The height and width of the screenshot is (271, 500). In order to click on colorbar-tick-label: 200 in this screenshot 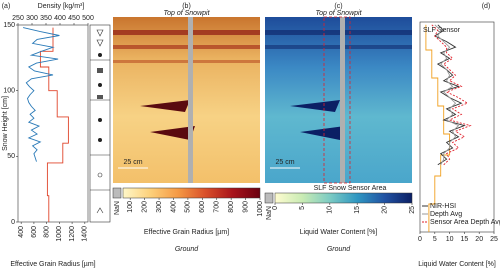, I will do `click(144, 207)`.